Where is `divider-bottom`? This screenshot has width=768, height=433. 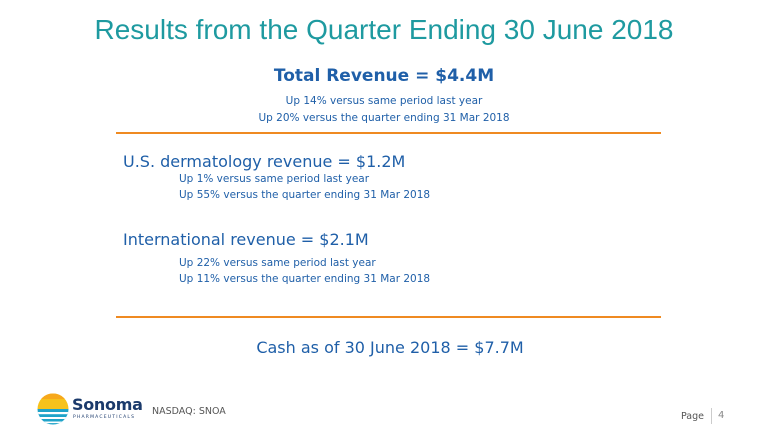 divider-bottom is located at coordinates (388, 317).